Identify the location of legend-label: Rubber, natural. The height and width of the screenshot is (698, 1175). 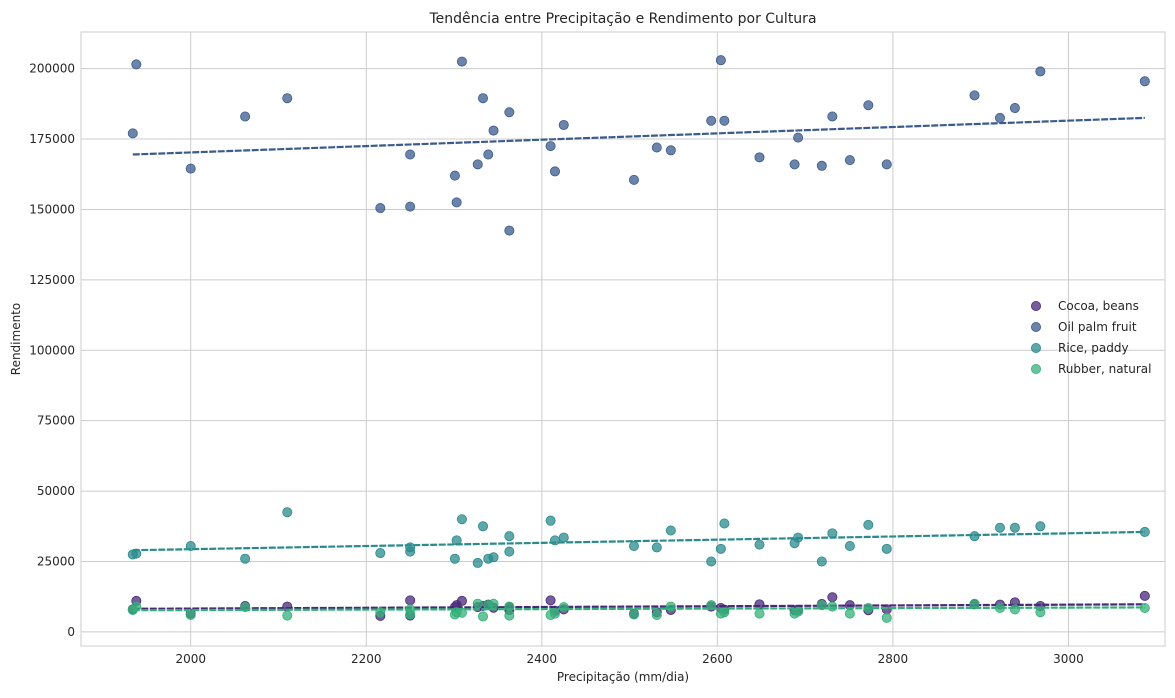
(1104, 369).